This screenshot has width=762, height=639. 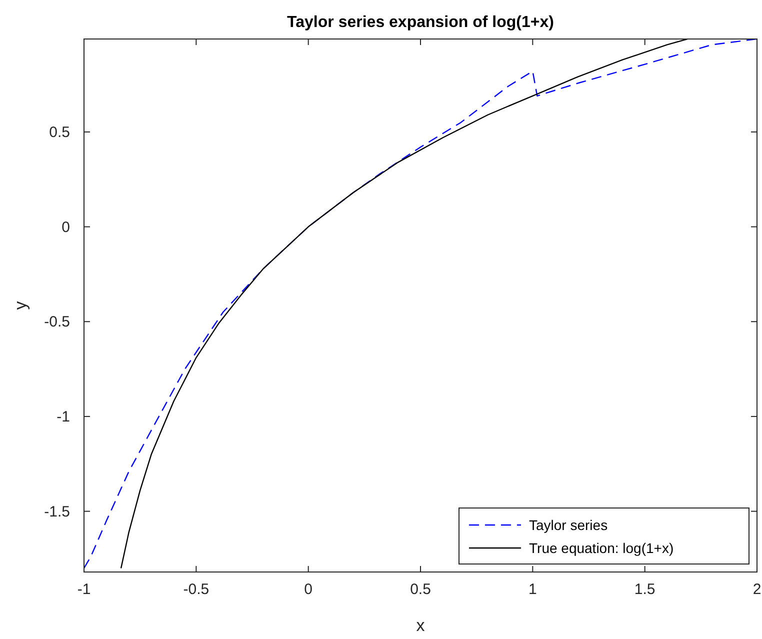 What do you see at coordinates (57, 511) in the screenshot?
I see `y-tick-label: -1.5` at bounding box center [57, 511].